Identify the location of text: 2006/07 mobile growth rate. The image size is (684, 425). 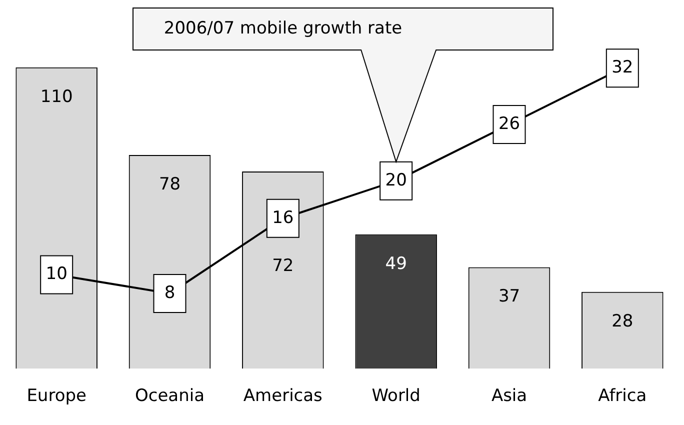
(283, 28).